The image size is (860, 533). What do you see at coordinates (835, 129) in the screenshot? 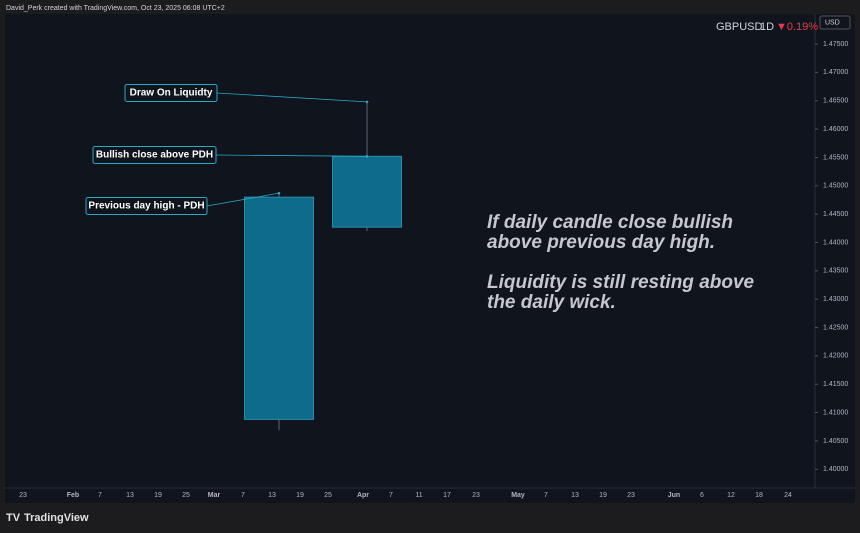
I see `y-tick-label: 1.46000` at bounding box center [835, 129].